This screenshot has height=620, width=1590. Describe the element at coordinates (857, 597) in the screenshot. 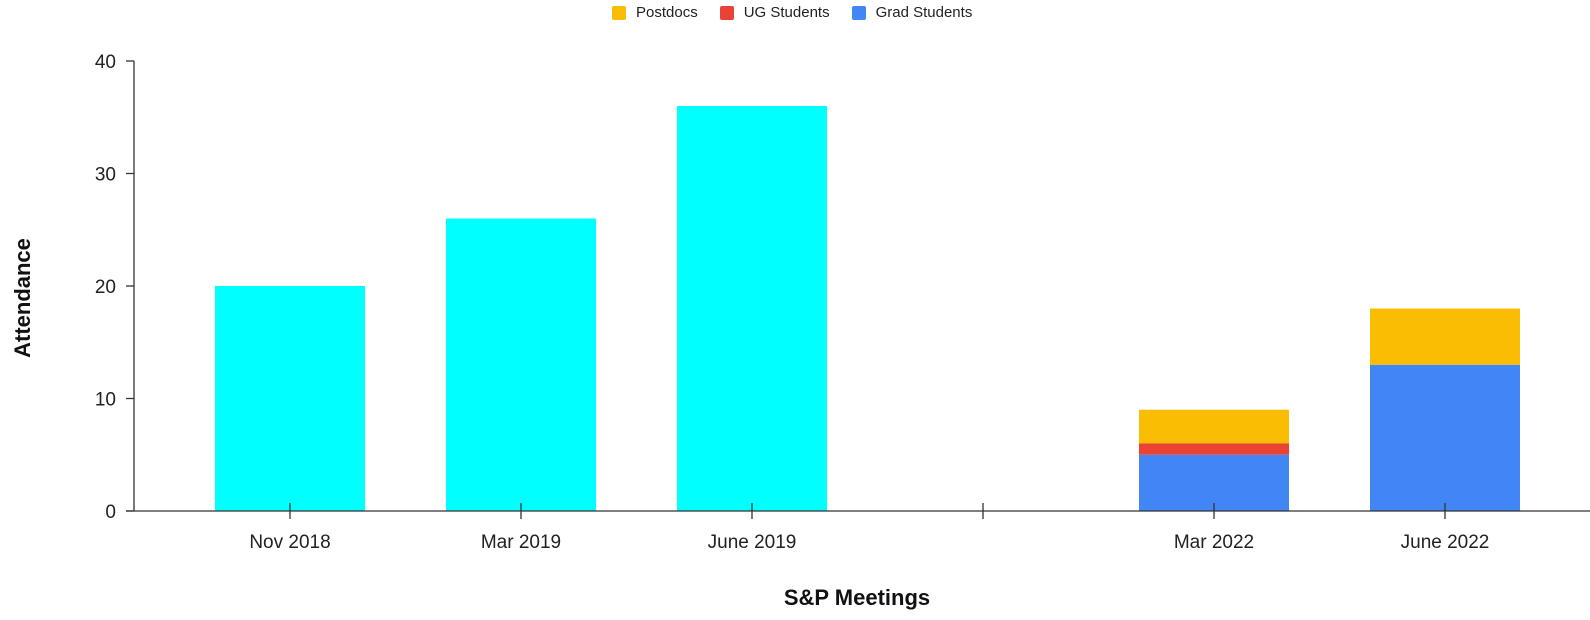

I see `x-axis-title: S&P Meetings` at that location.